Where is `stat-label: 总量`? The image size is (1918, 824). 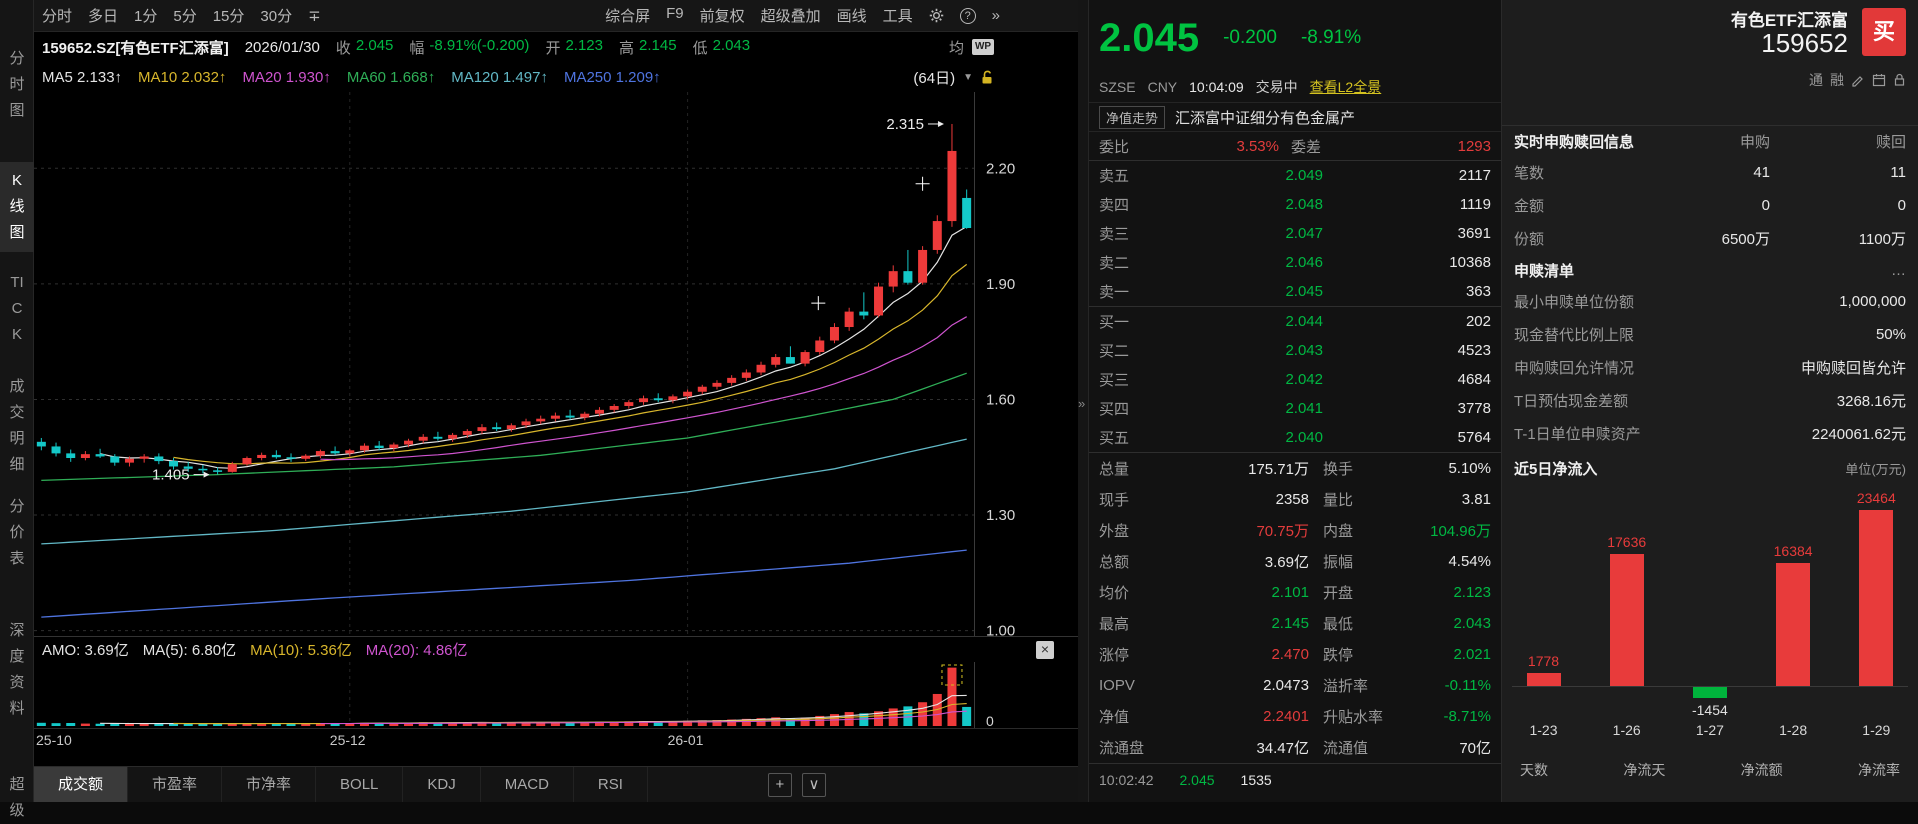
stat-label: 总量 is located at coordinates (1114, 469).